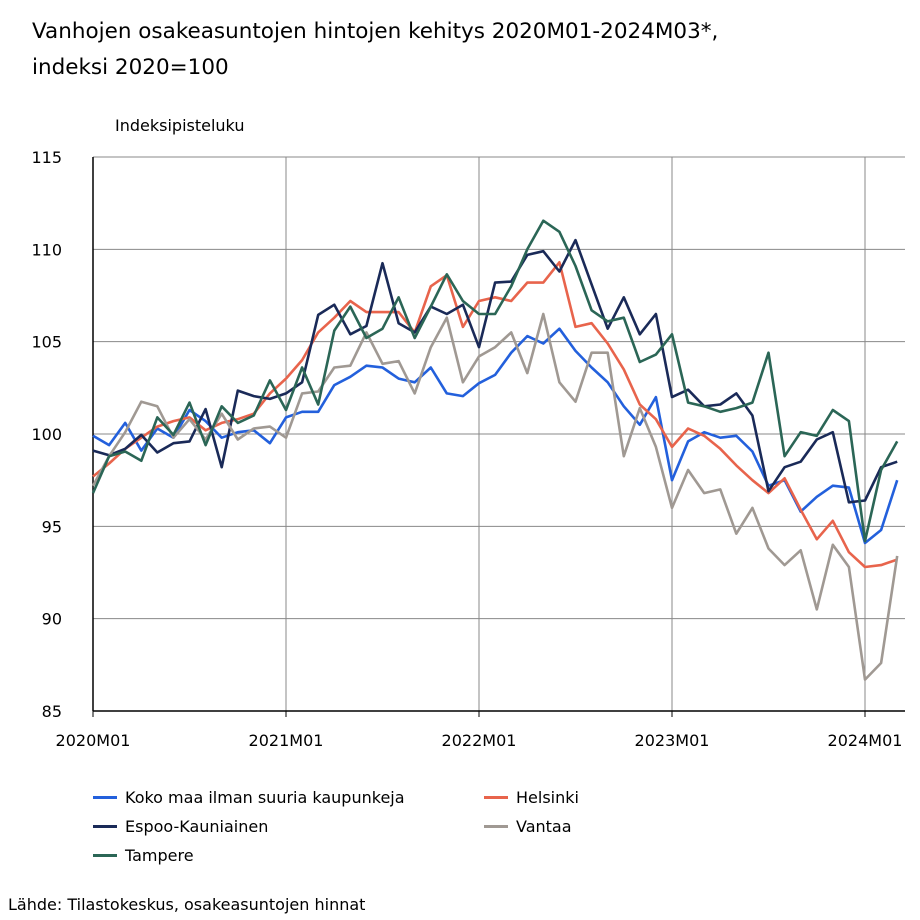  What do you see at coordinates (52, 526) in the screenshot?
I see `y-tick-label: 95` at bounding box center [52, 526].